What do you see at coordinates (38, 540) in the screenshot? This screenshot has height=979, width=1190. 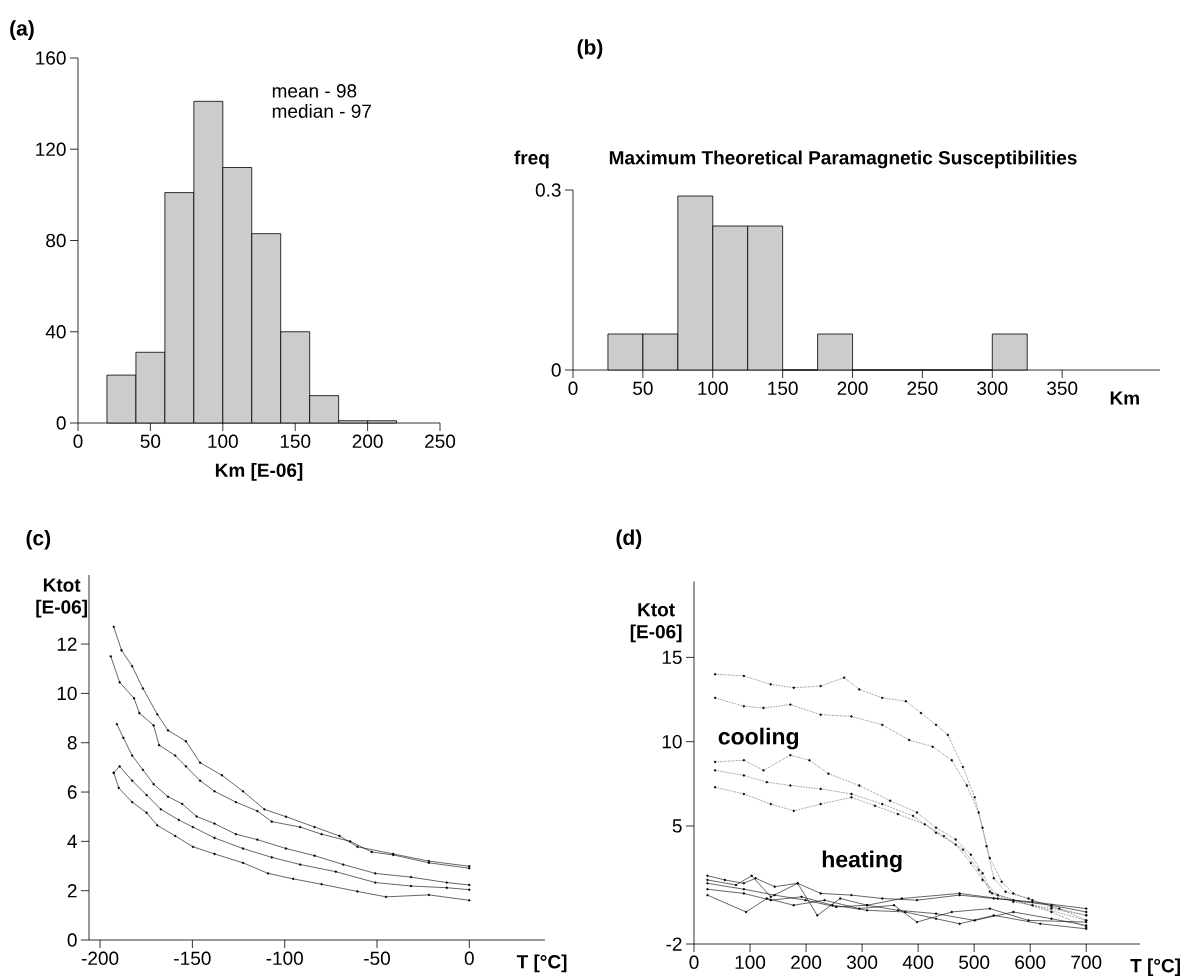 I see `chart-title: (c)` at bounding box center [38, 540].